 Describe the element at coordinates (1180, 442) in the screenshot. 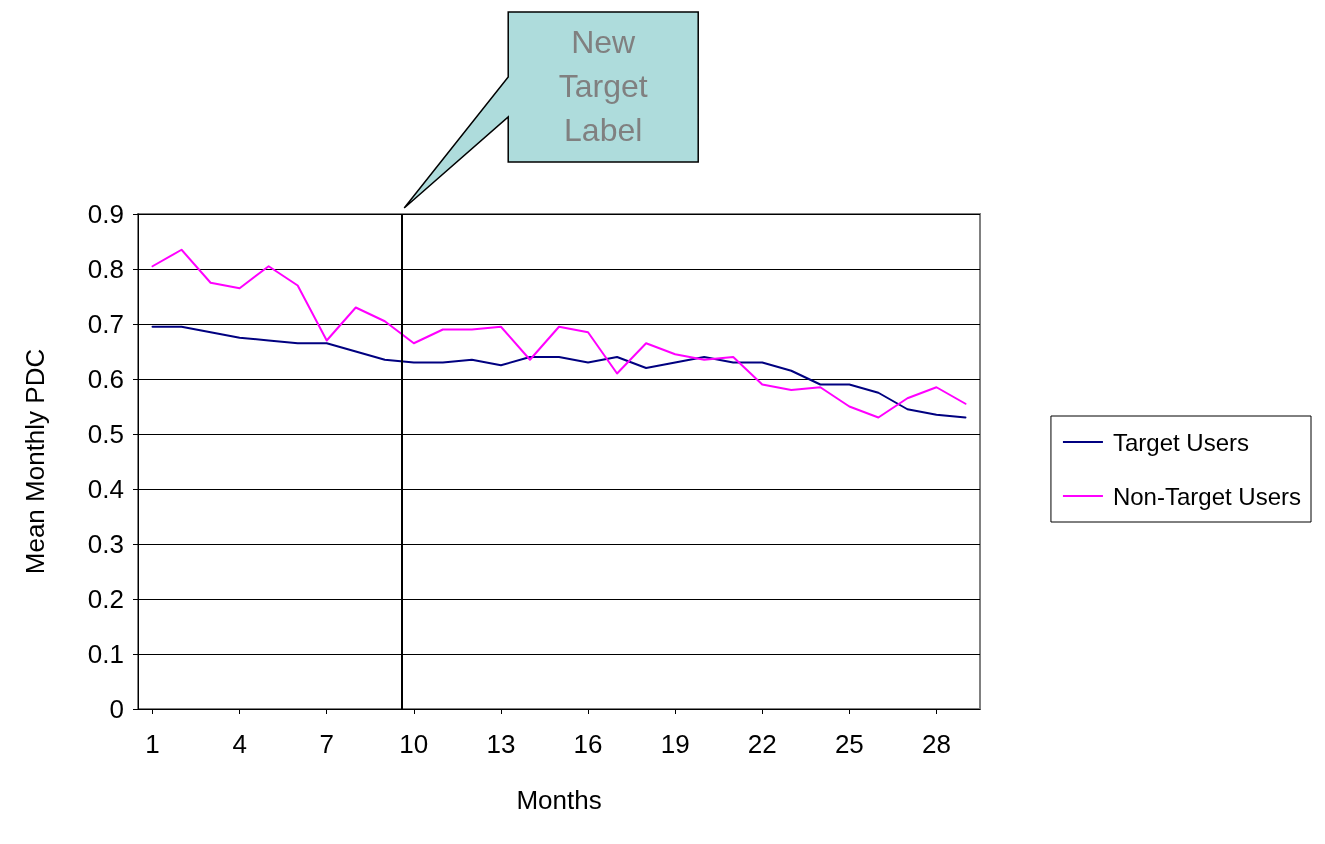

I see `legend-label: Target Users` at that location.